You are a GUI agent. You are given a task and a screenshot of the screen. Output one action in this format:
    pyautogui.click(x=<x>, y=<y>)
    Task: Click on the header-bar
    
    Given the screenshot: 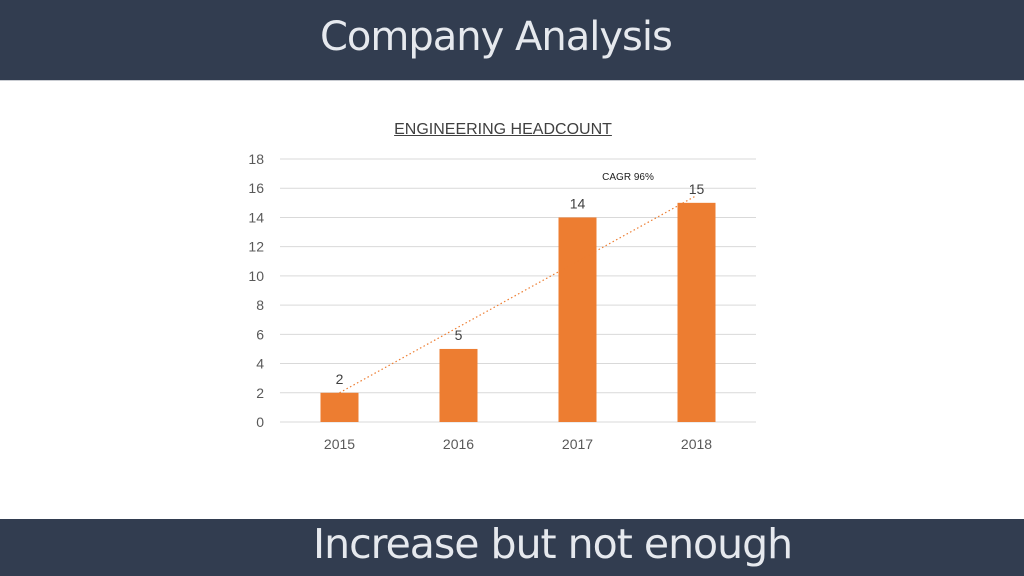 What is the action you would take?
    pyautogui.click(x=512, y=40)
    